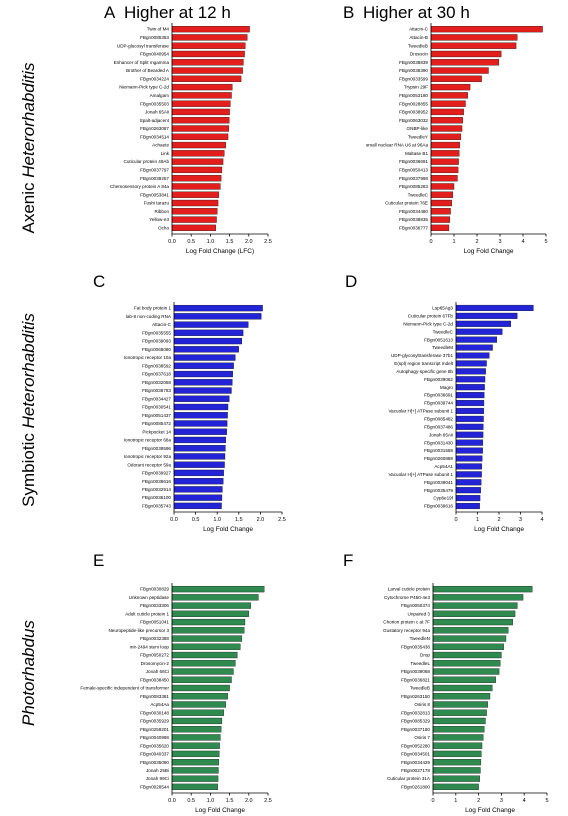 This screenshot has height=816, width=568. Describe the element at coordinates (154, 170) in the screenshot. I see `category-label-a-18: FBgn0037797` at that location.